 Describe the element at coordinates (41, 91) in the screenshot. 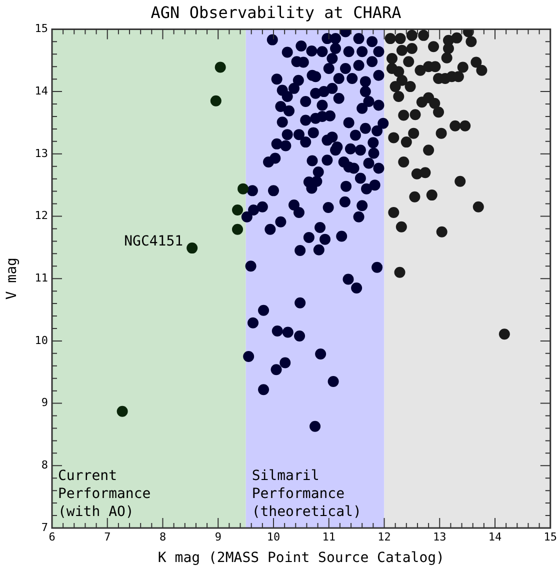

I see `y-tick-label: 14` at that location.